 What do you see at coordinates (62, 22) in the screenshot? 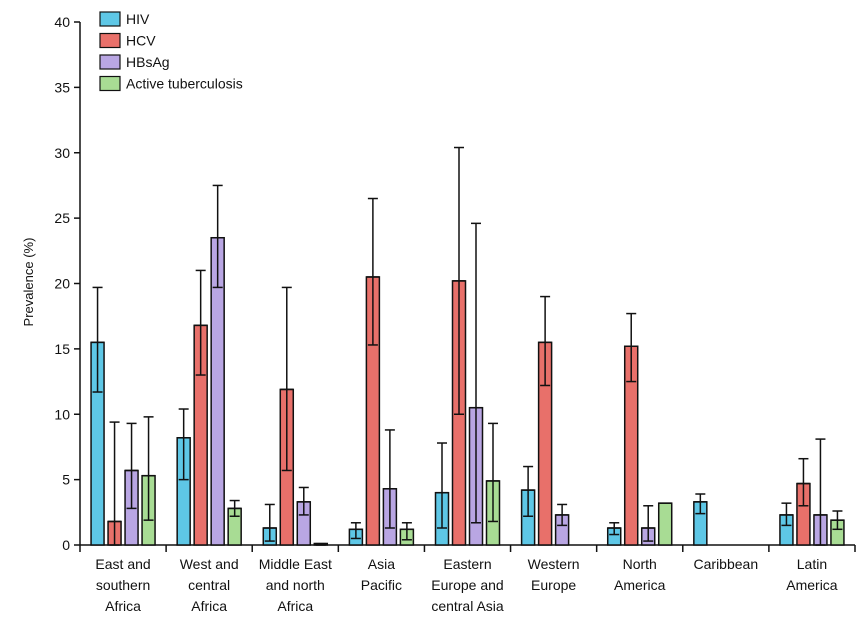
I see `y-tick-label: 40` at bounding box center [62, 22].